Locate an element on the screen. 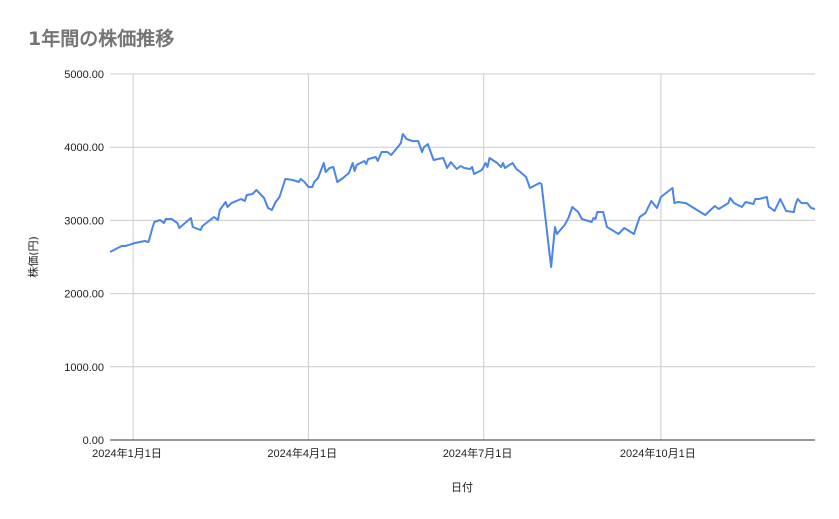  y-tick-label: 5000.00 is located at coordinates (84, 75).